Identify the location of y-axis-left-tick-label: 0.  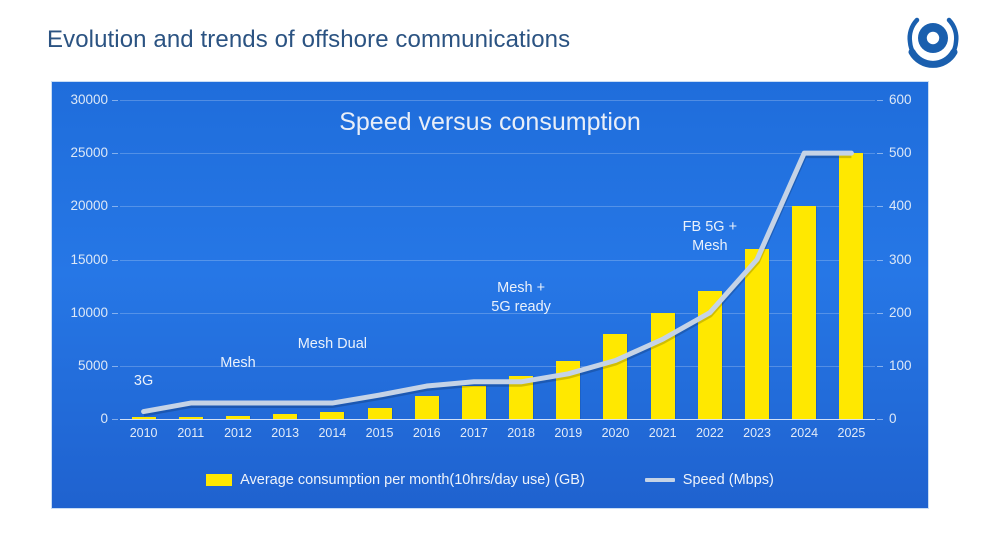
(104, 418).